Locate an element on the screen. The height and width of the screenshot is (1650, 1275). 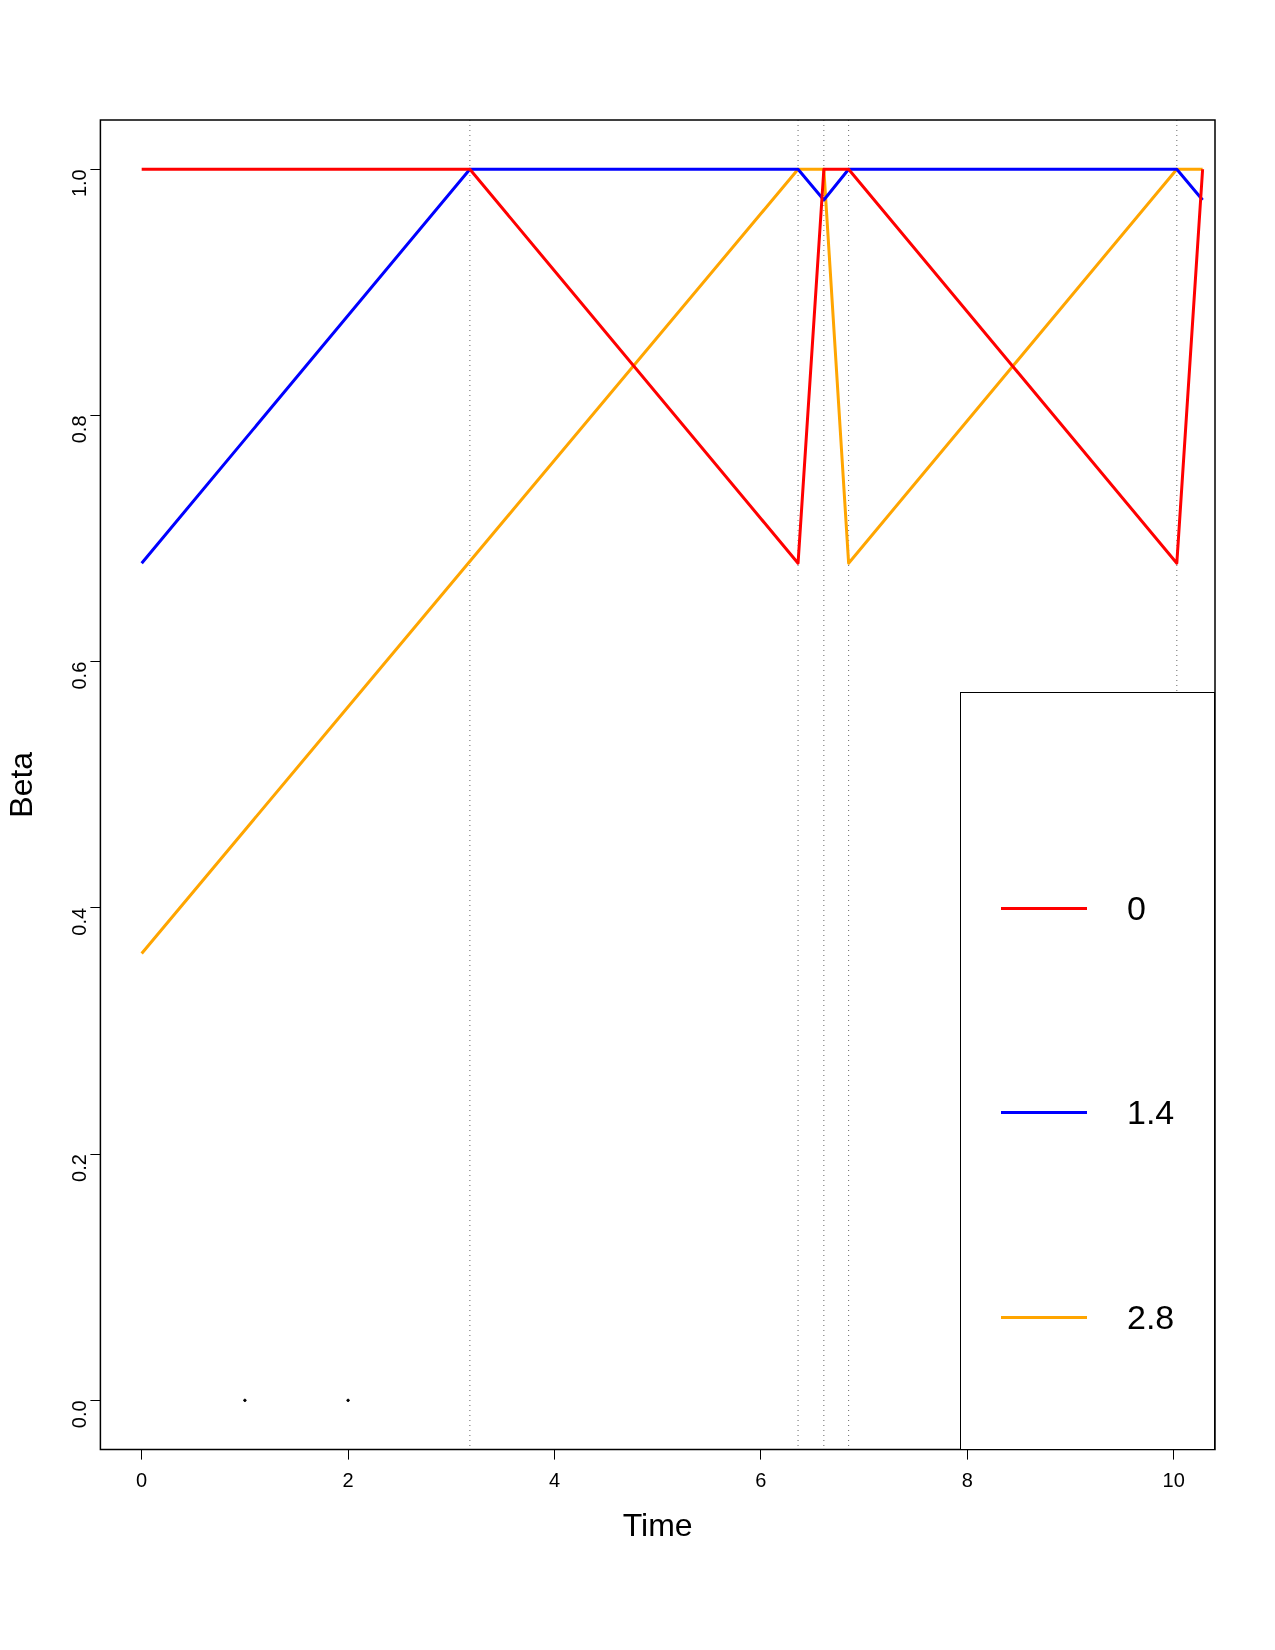
y-tick-label: 0.8 is located at coordinates (78, 429).